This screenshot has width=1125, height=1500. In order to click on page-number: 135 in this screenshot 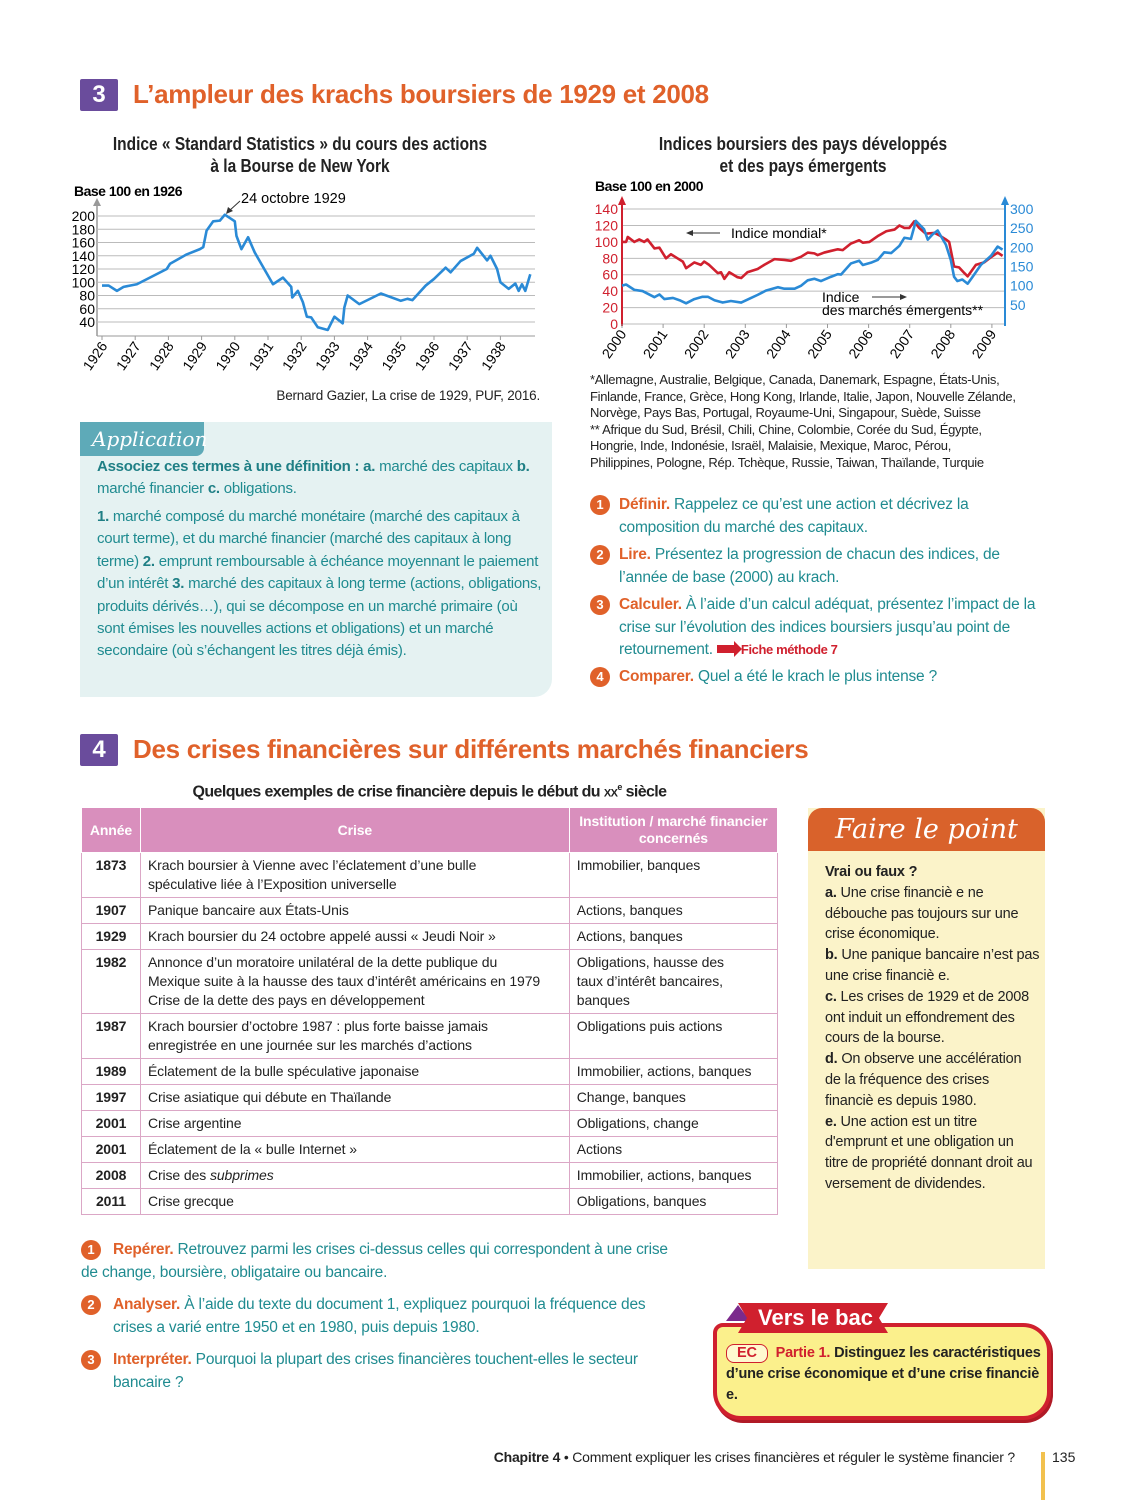, I will do `click(1064, 1457)`.